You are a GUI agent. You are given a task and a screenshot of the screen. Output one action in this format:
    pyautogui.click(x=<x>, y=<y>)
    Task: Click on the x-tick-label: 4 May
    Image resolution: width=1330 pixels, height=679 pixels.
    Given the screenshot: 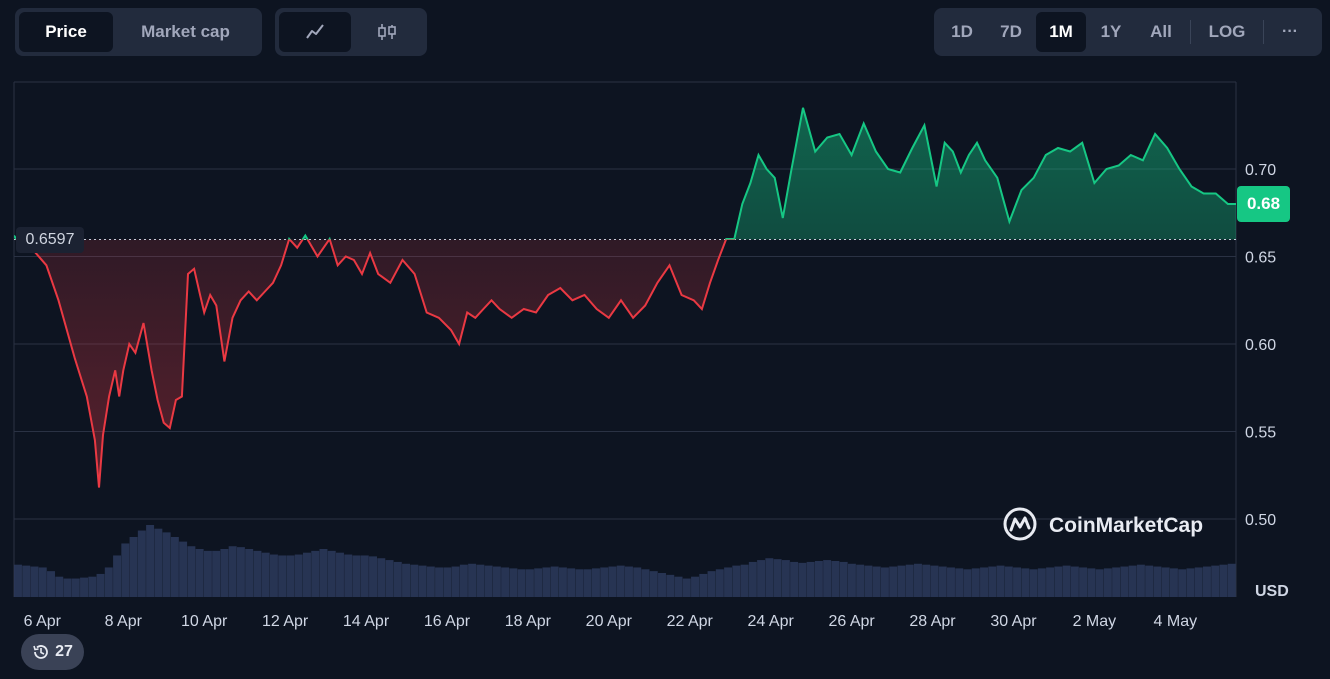 What is the action you would take?
    pyautogui.click(x=1176, y=621)
    